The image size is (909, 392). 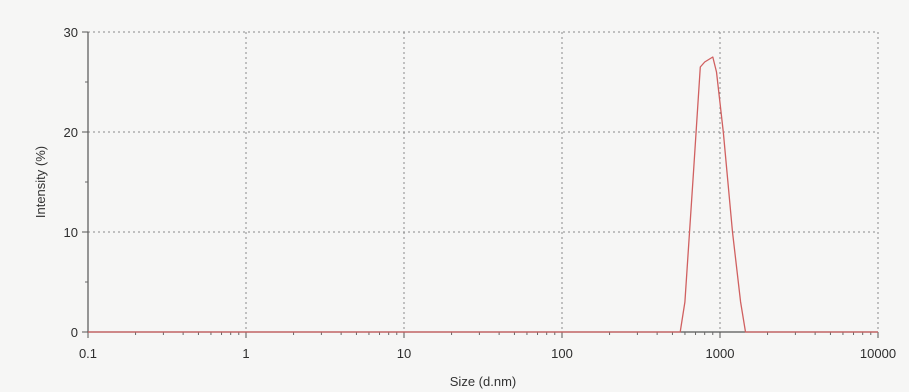 What do you see at coordinates (40, 182) in the screenshot?
I see `y-axis-title: Intensity (%)` at bounding box center [40, 182].